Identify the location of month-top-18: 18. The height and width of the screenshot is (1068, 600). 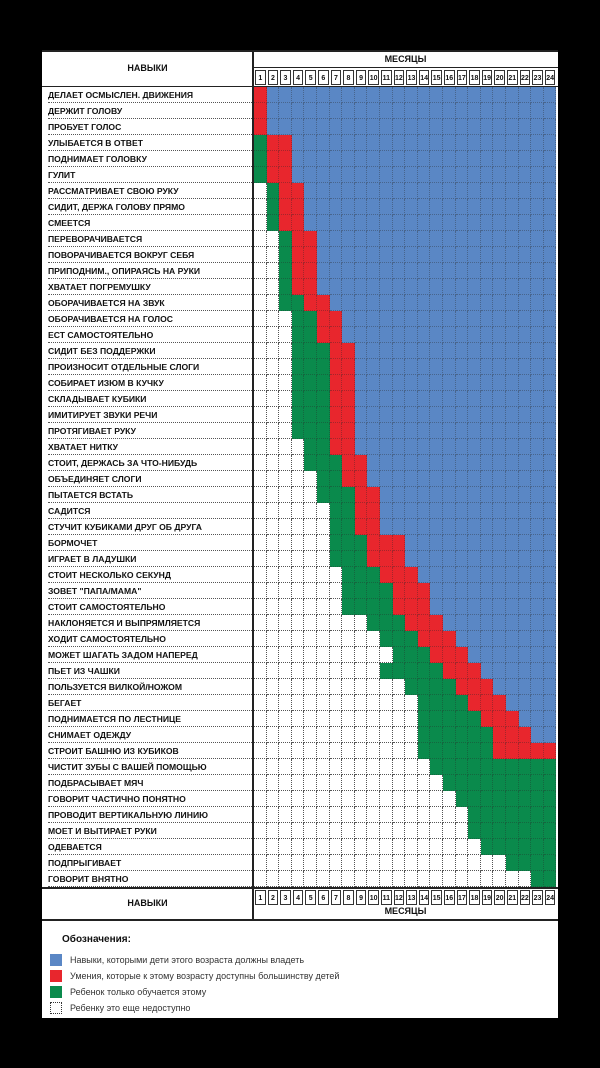
(474, 77).